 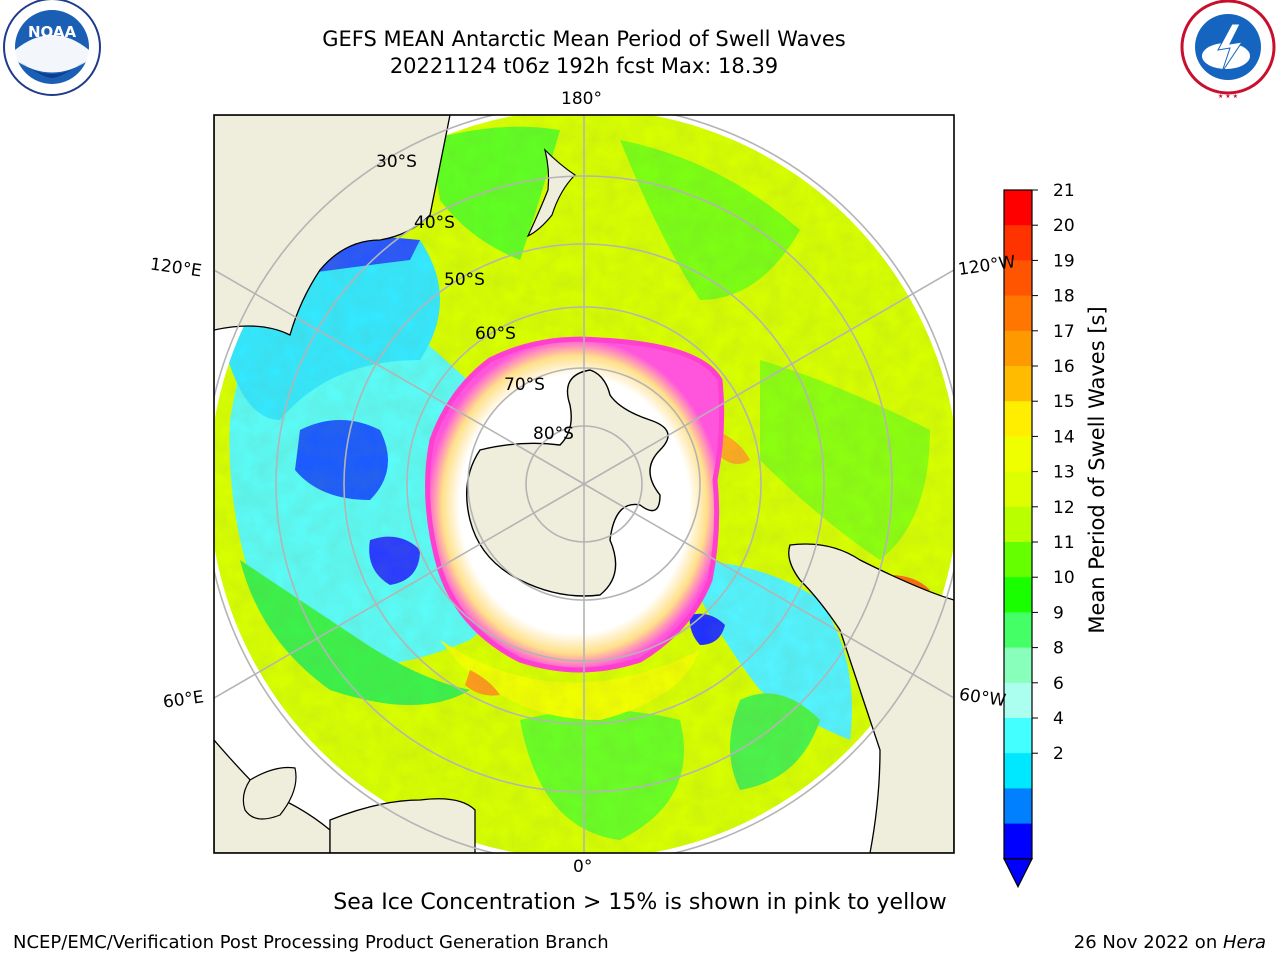 What do you see at coordinates (1058, 649) in the screenshot?
I see `colorbar-tick-label: 8` at bounding box center [1058, 649].